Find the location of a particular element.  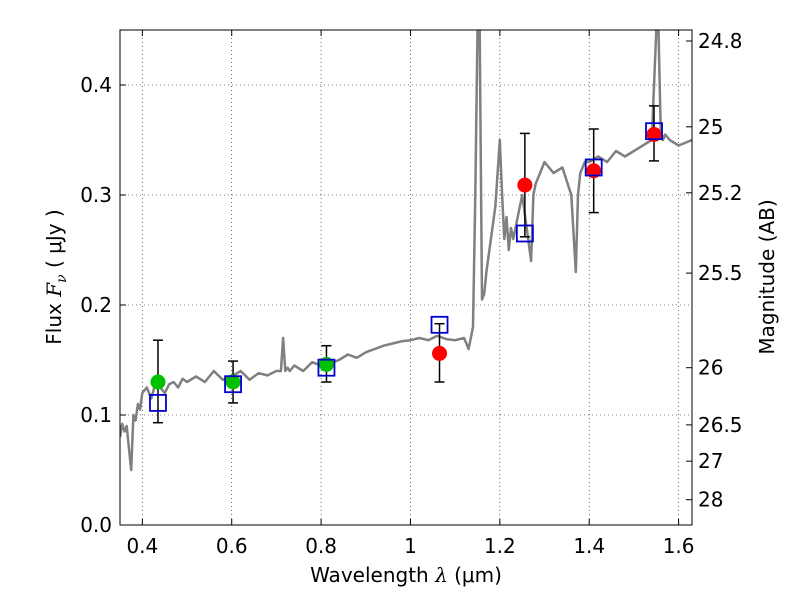

right-tick-label: 25.2 is located at coordinates (720, 193).